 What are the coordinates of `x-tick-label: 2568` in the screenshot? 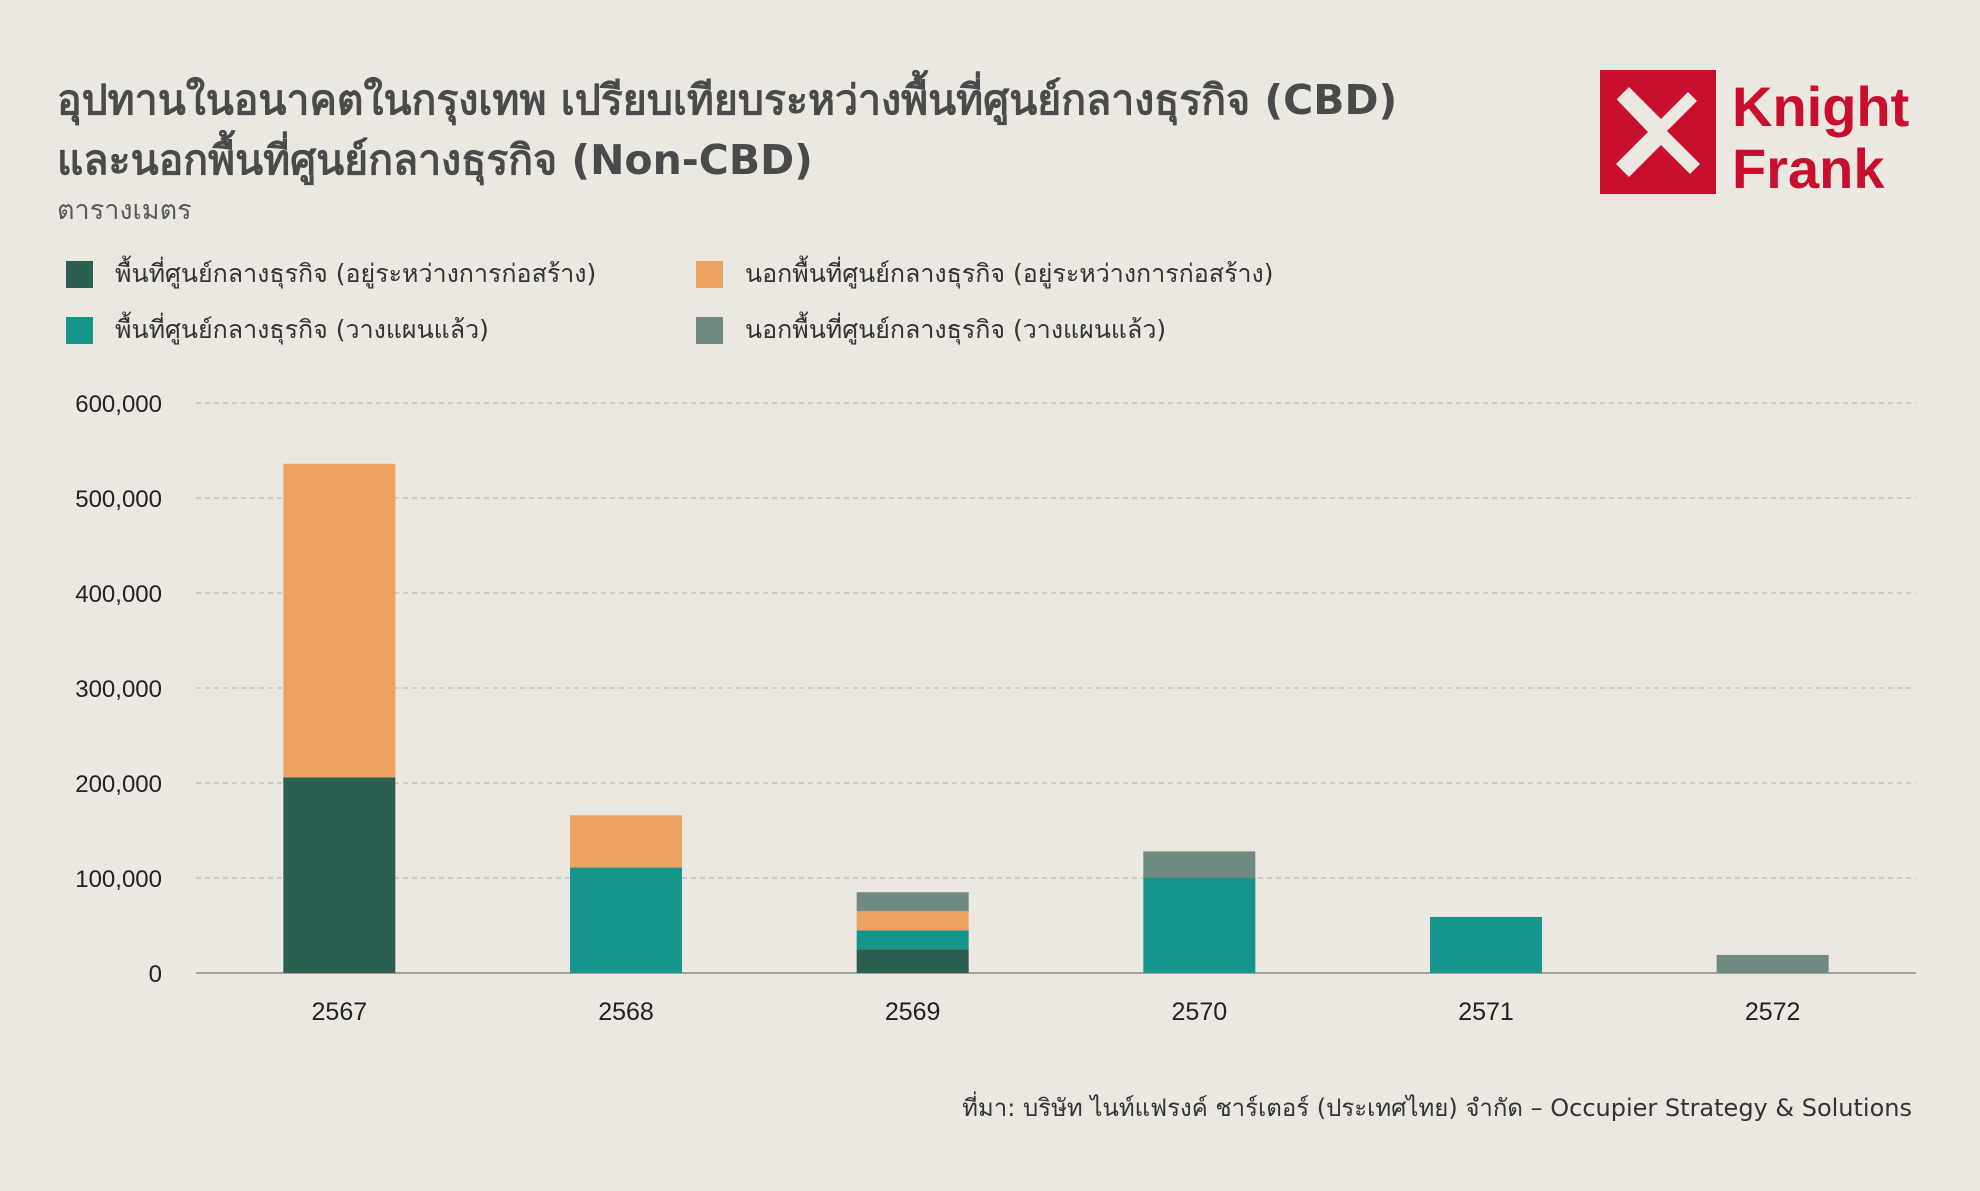 It's located at (626, 1012).